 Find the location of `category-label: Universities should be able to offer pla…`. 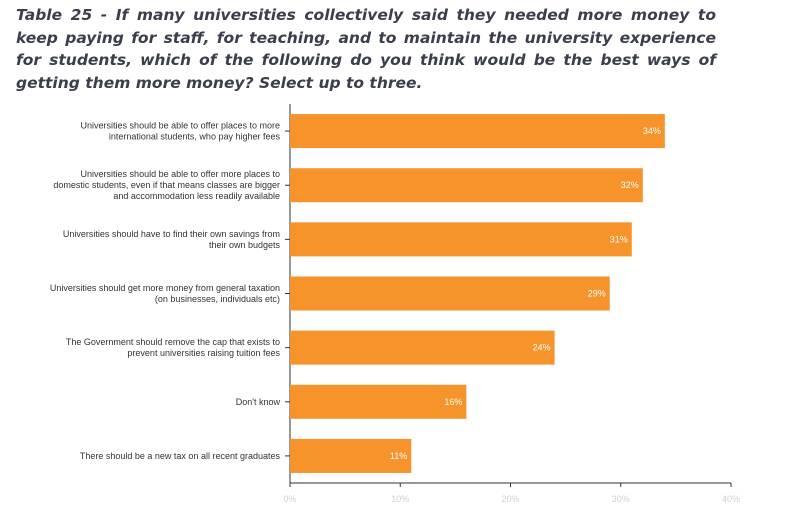

category-label: Universities should be able to offer pla… is located at coordinates (181, 131).